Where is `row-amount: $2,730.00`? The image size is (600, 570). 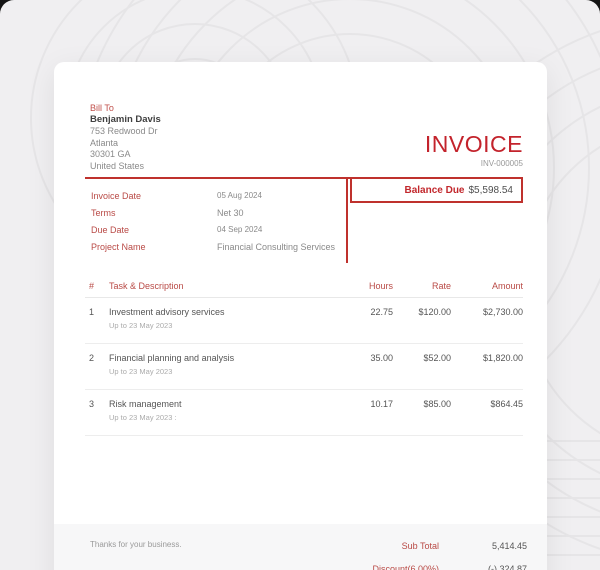
row-amount: $2,730.00 is located at coordinates (502, 312).